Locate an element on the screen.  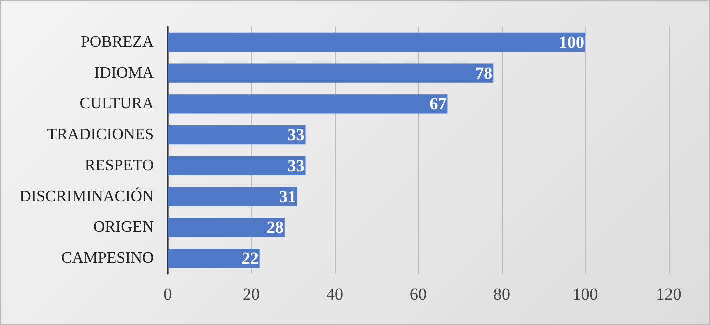
data-label: 28 is located at coordinates (275, 228).